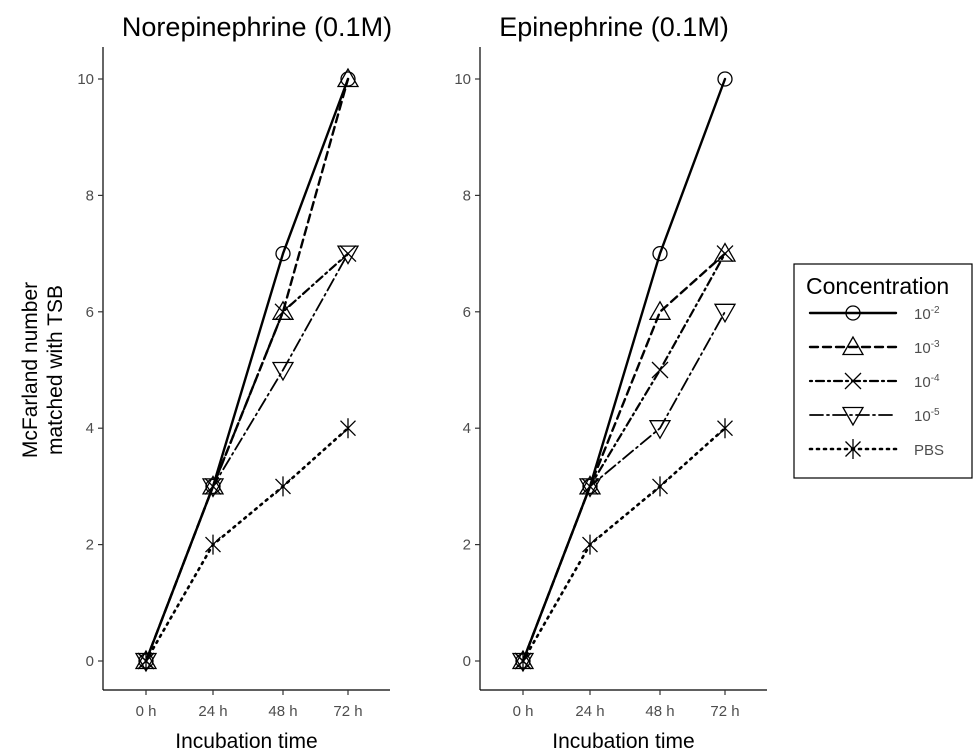 This screenshot has width=978, height=754. I want to click on legend-title: Concentration, so click(877, 286).